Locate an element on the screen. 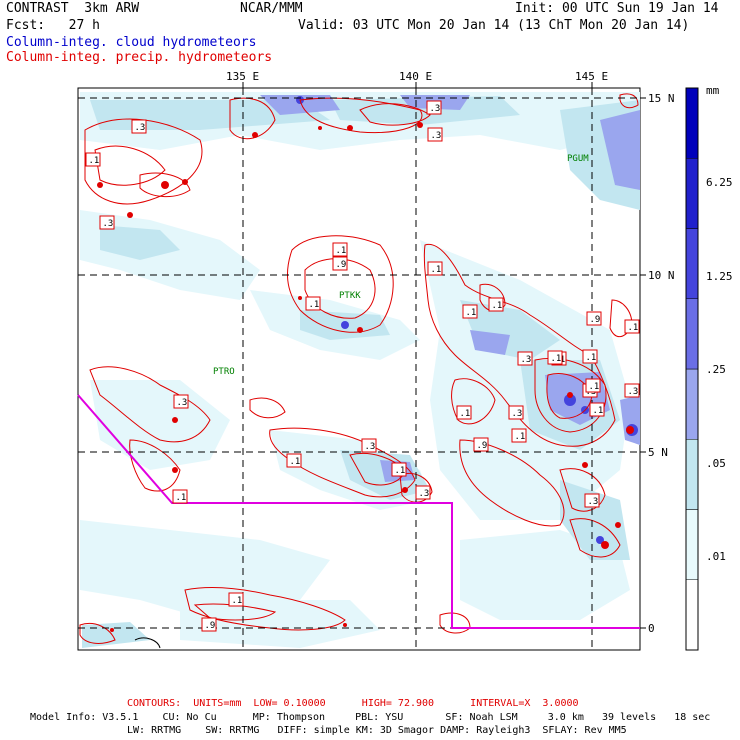 The height and width of the screenshot is (740, 740). colorbar-label: .25 is located at coordinates (716, 369).